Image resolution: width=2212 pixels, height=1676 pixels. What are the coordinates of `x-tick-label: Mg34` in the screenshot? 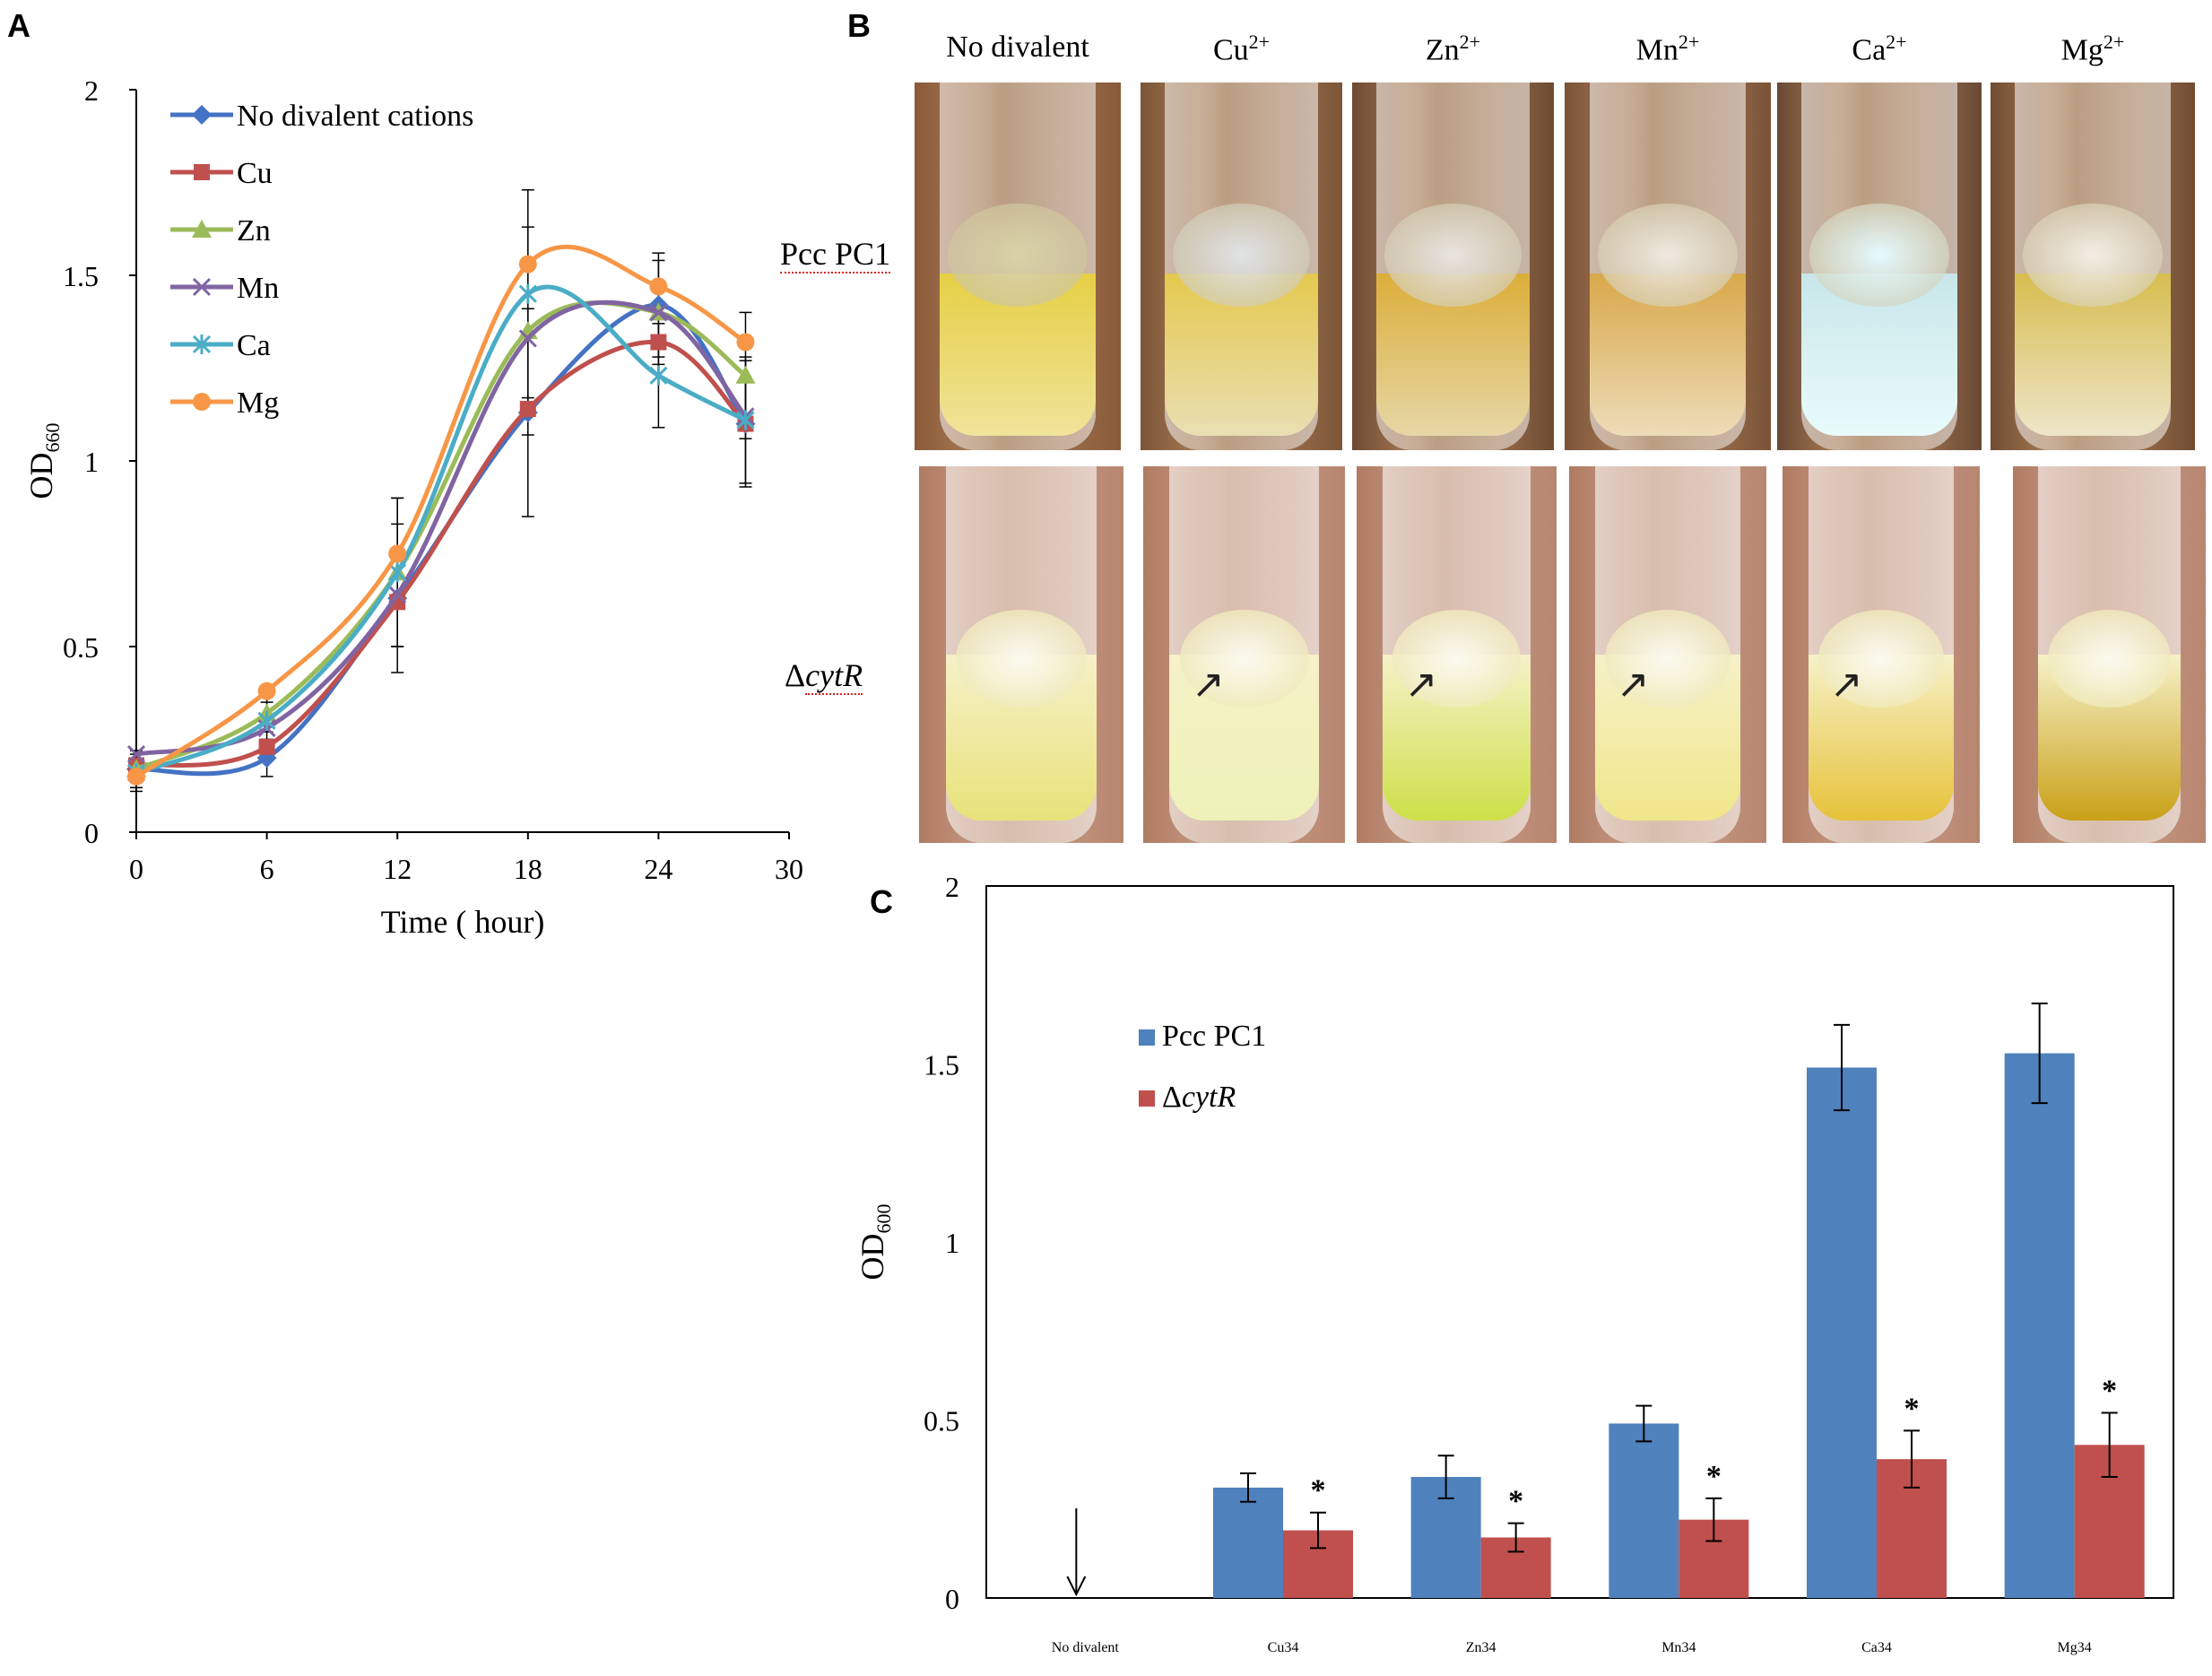 It's located at (2075, 1647).